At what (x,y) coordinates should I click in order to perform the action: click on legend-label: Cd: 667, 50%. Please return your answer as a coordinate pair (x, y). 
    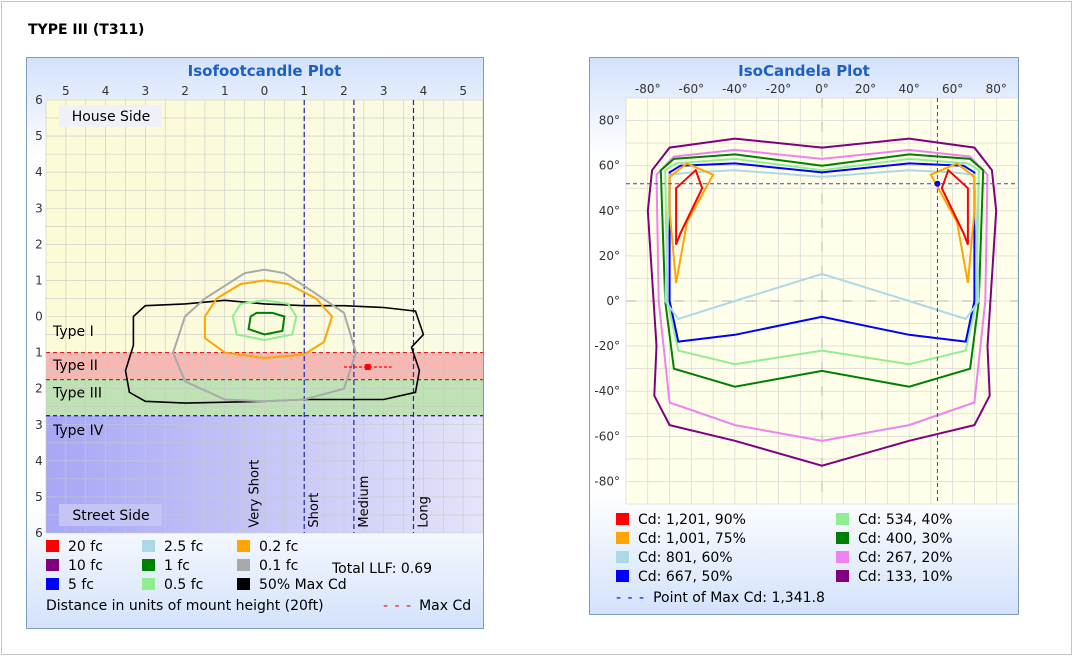
    Looking at the image, I should click on (685, 577).